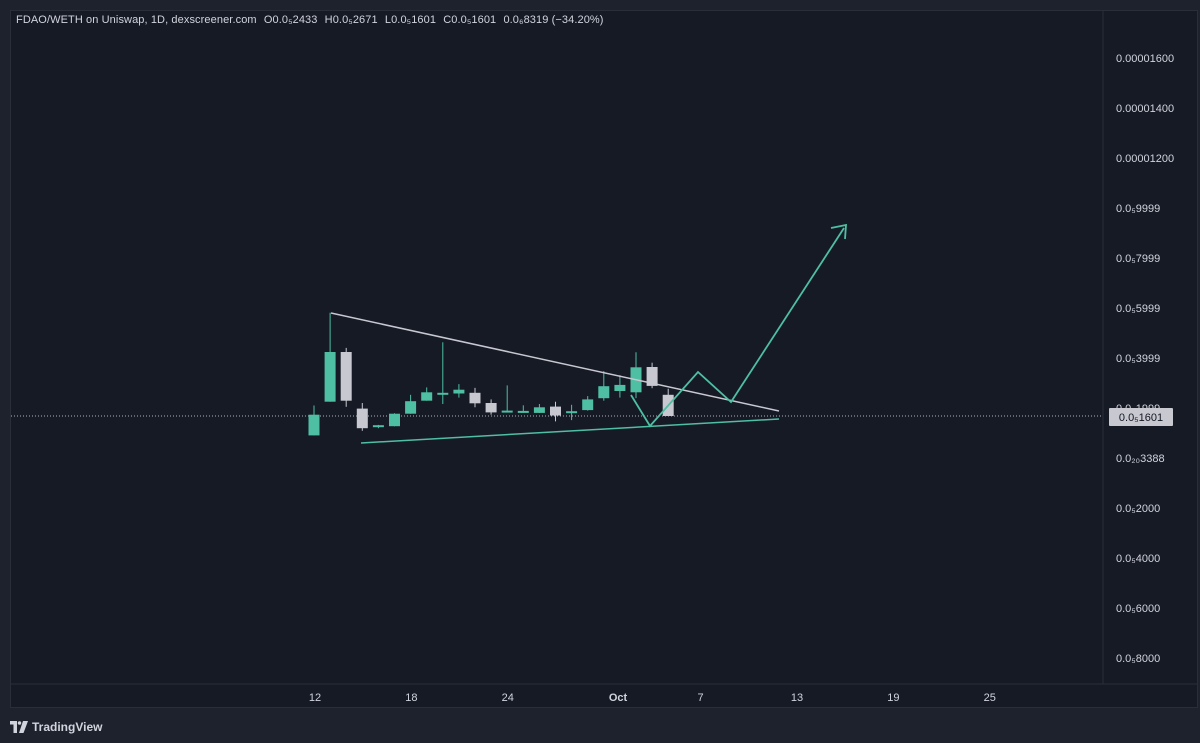 The height and width of the screenshot is (743, 1200). What do you see at coordinates (19, 727) in the screenshot?
I see `tradingview-logo-icon` at bounding box center [19, 727].